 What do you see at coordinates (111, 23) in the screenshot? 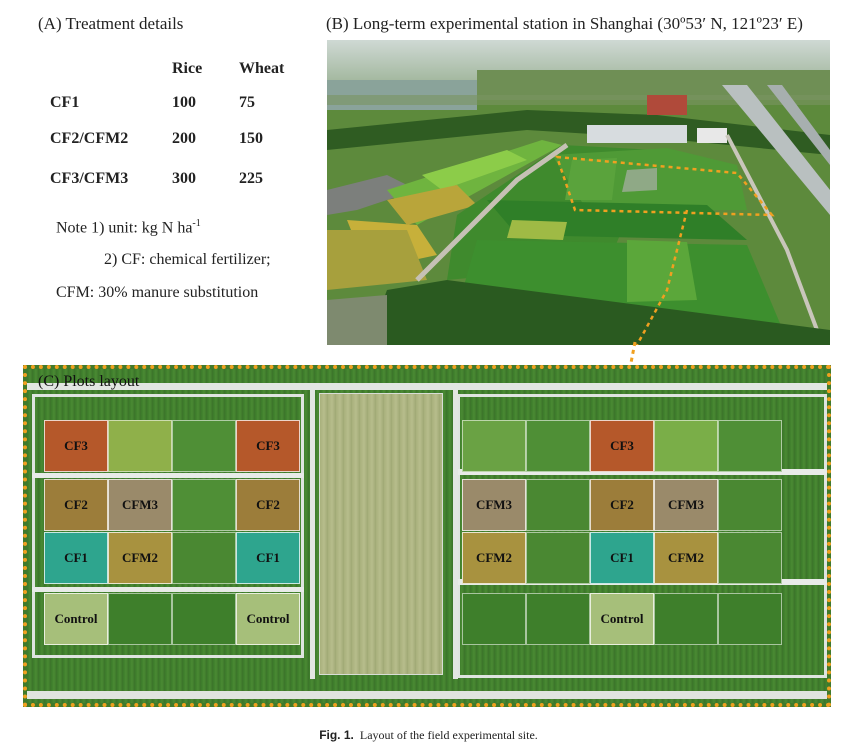
I see `panel-a-title: (A) Treatment details` at bounding box center [111, 23].